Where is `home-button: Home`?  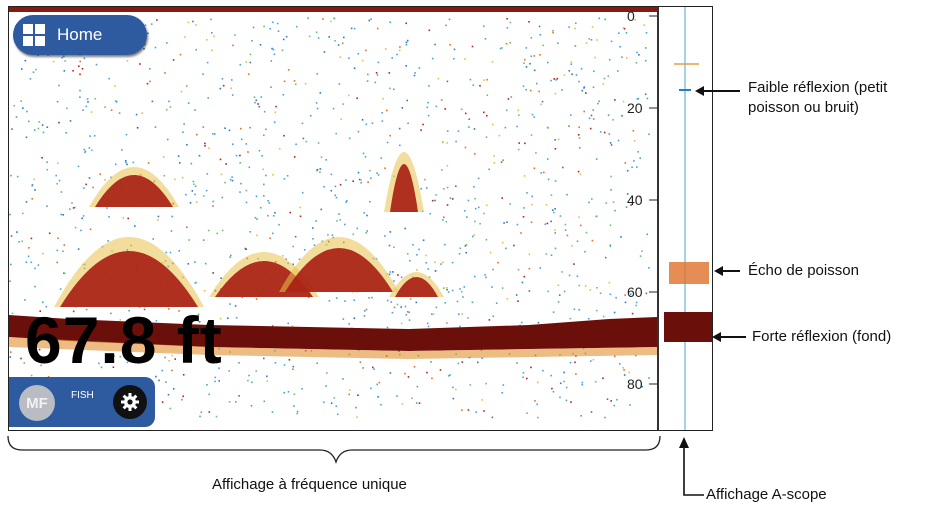 home-button: Home is located at coordinates (80, 35).